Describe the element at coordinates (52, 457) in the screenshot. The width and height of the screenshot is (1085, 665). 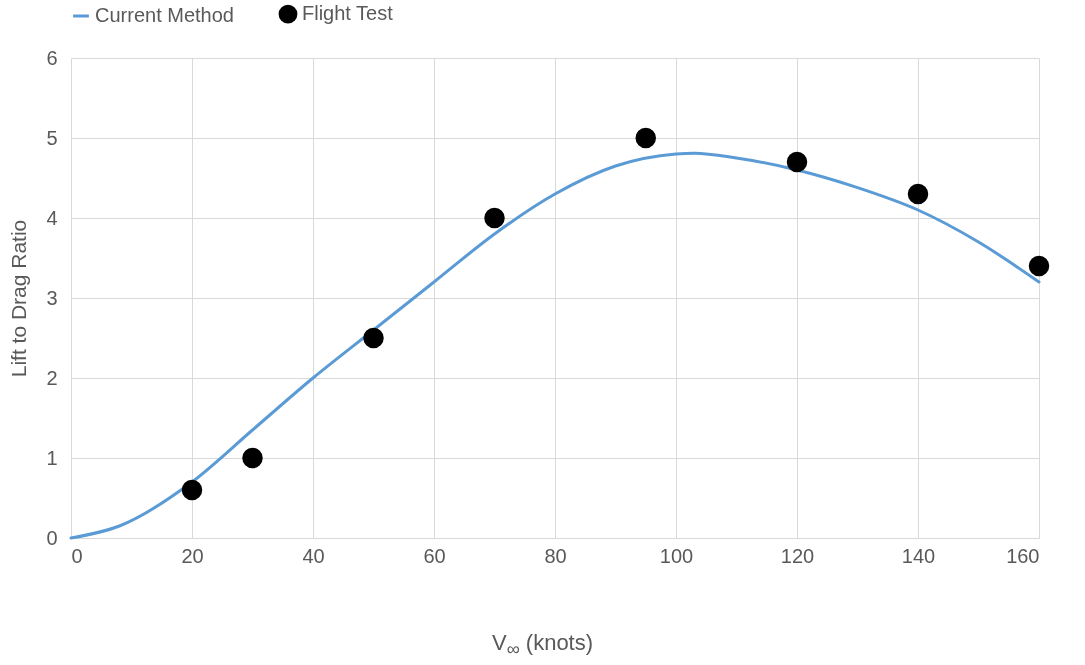
I see `y-tick-label: 1` at that location.